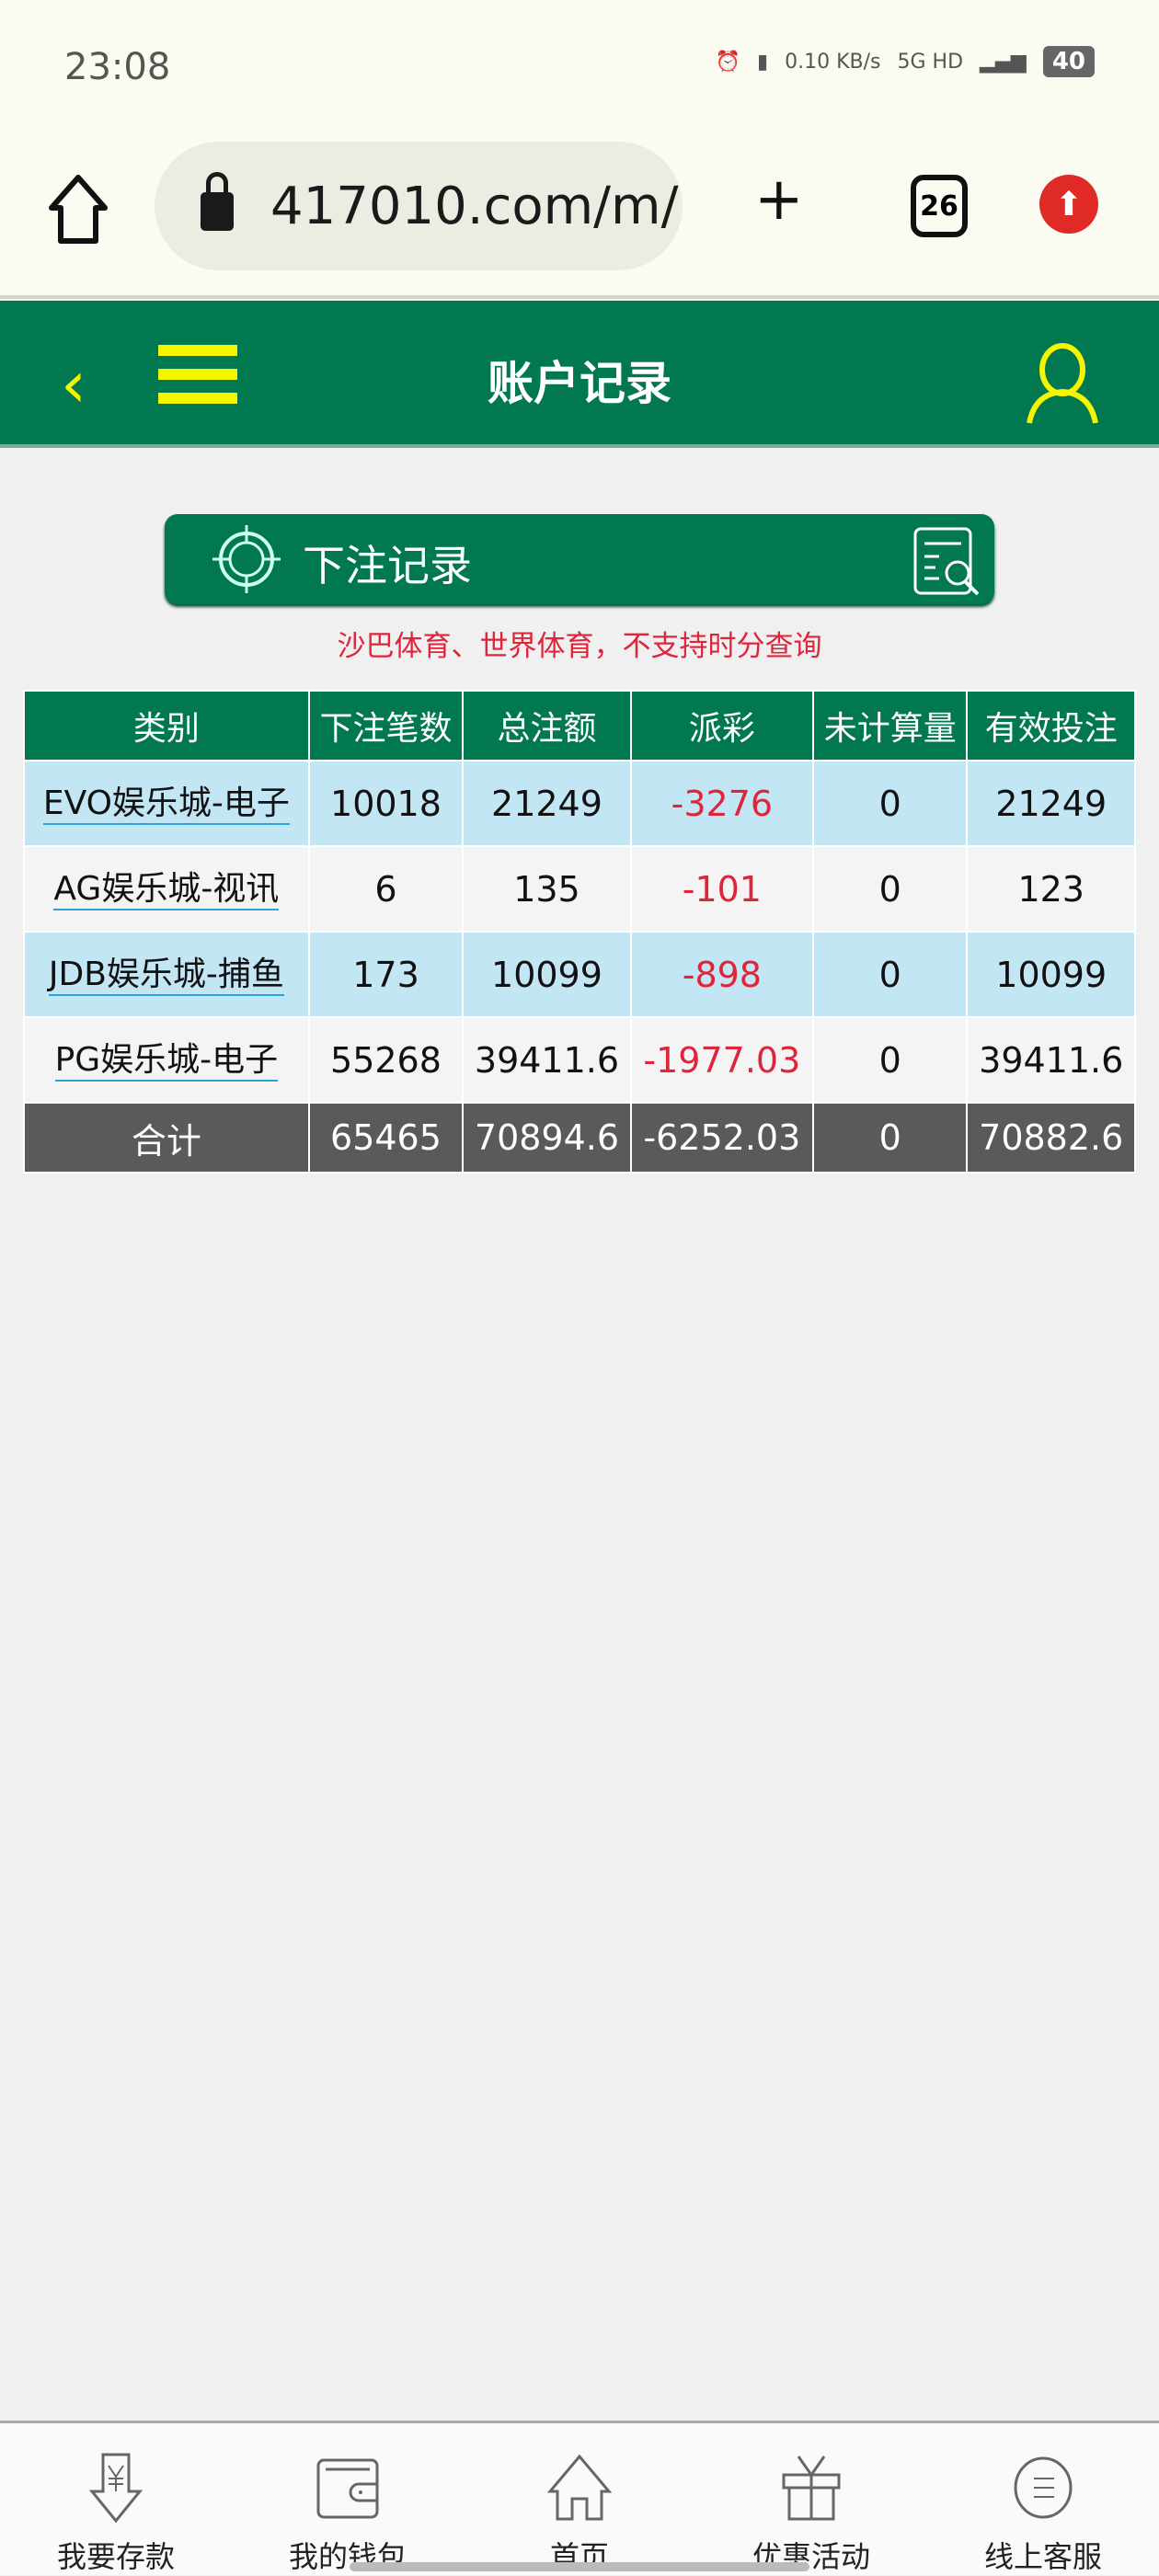 The height and width of the screenshot is (2576, 1159). What do you see at coordinates (386, 1060) in the screenshot?
I see `cell-count: 55268` at bounding box center [386, 1060].